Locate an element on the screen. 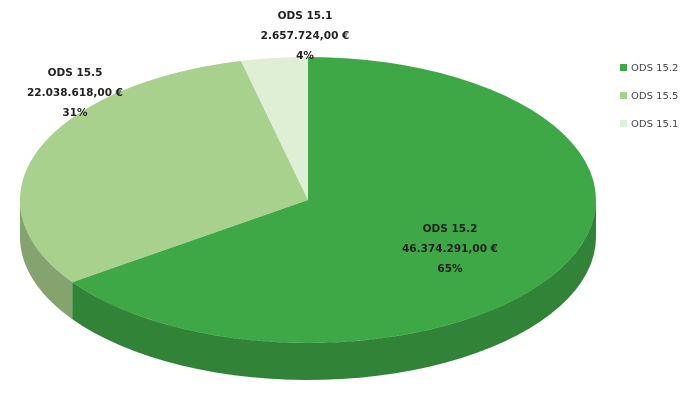 This screenshot has width=688, height=408. slice-category: ODS 15.2 is located at coordinates (450, 229).